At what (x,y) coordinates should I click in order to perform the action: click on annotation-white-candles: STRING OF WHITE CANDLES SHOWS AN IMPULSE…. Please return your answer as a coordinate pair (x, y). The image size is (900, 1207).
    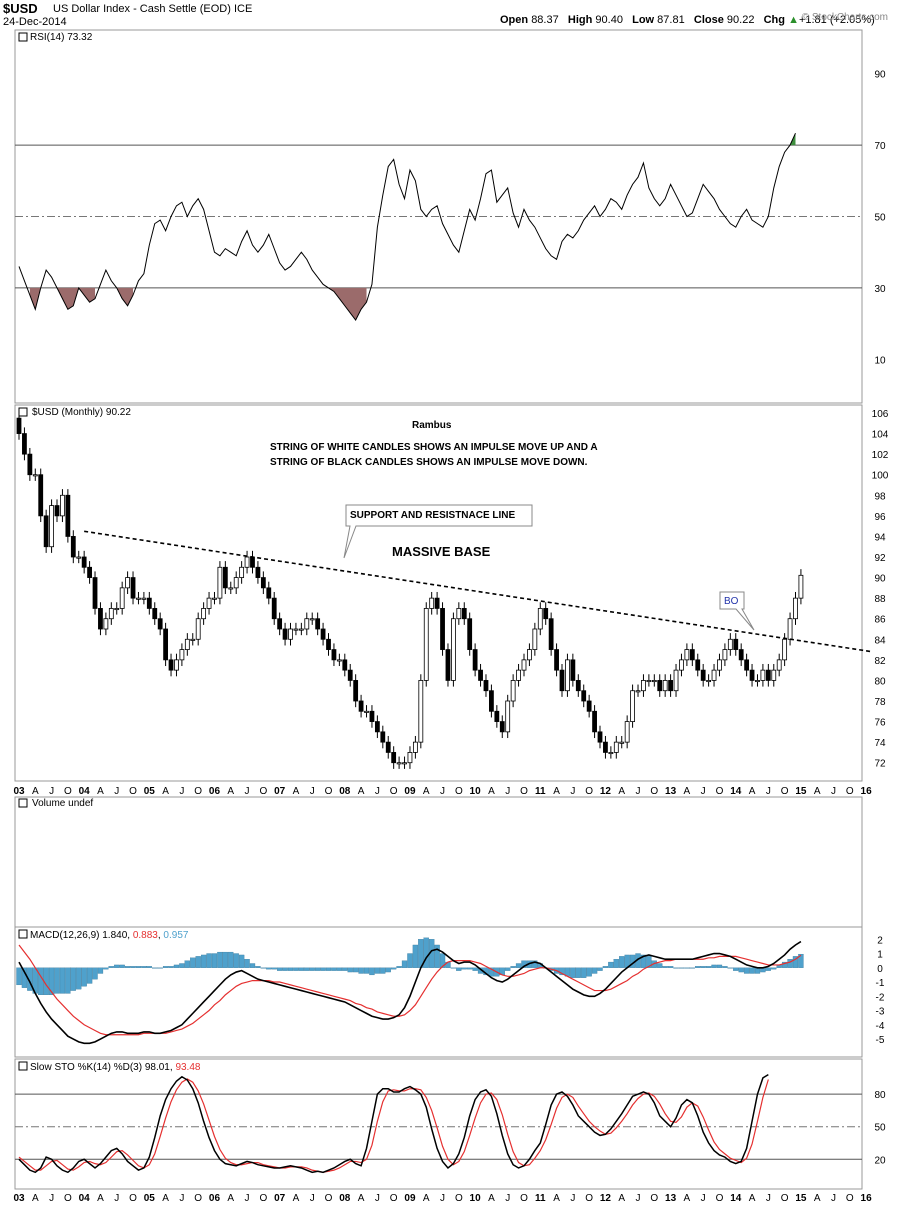
    Looking at the image, I should click on (434, 447).